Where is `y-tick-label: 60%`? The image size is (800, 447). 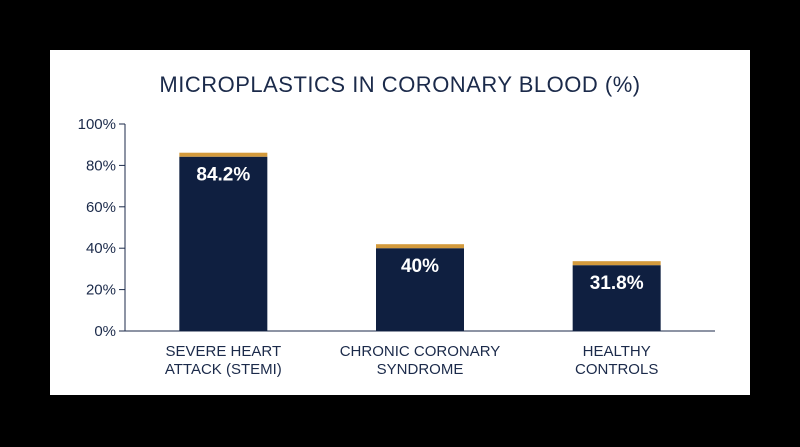 y-tick-label: 60% is located at coordinates (101, 207).